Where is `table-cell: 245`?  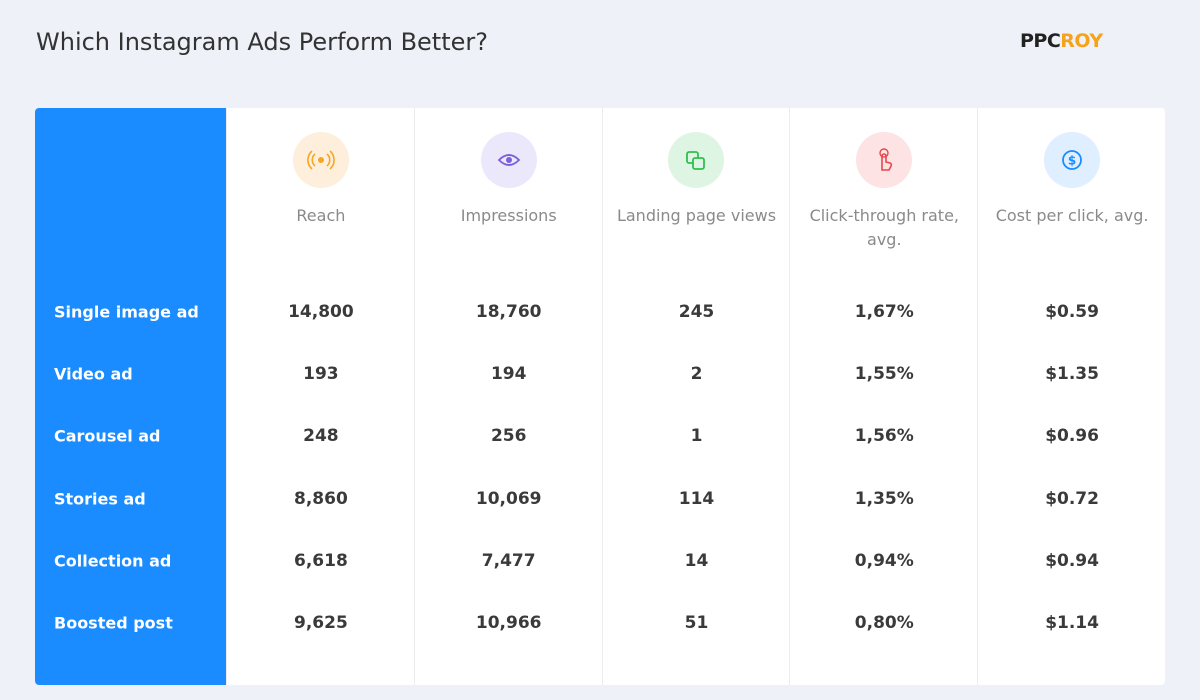 table-cell: 245 is located at coordinates (696, 312).